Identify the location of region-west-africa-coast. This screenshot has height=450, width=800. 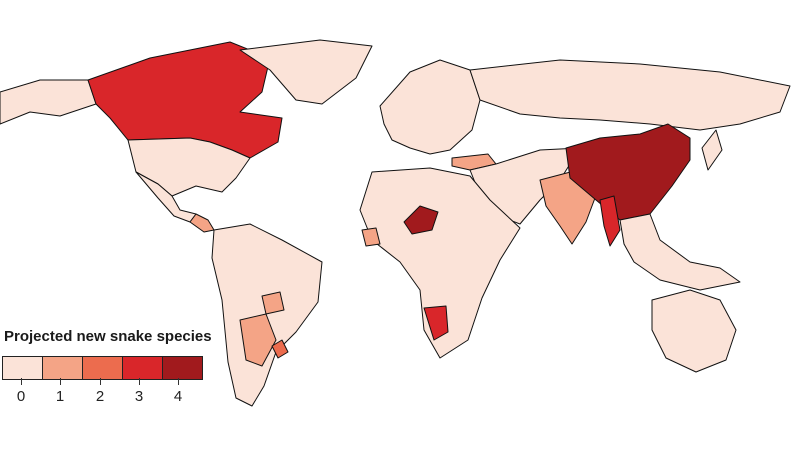
(371, 237).